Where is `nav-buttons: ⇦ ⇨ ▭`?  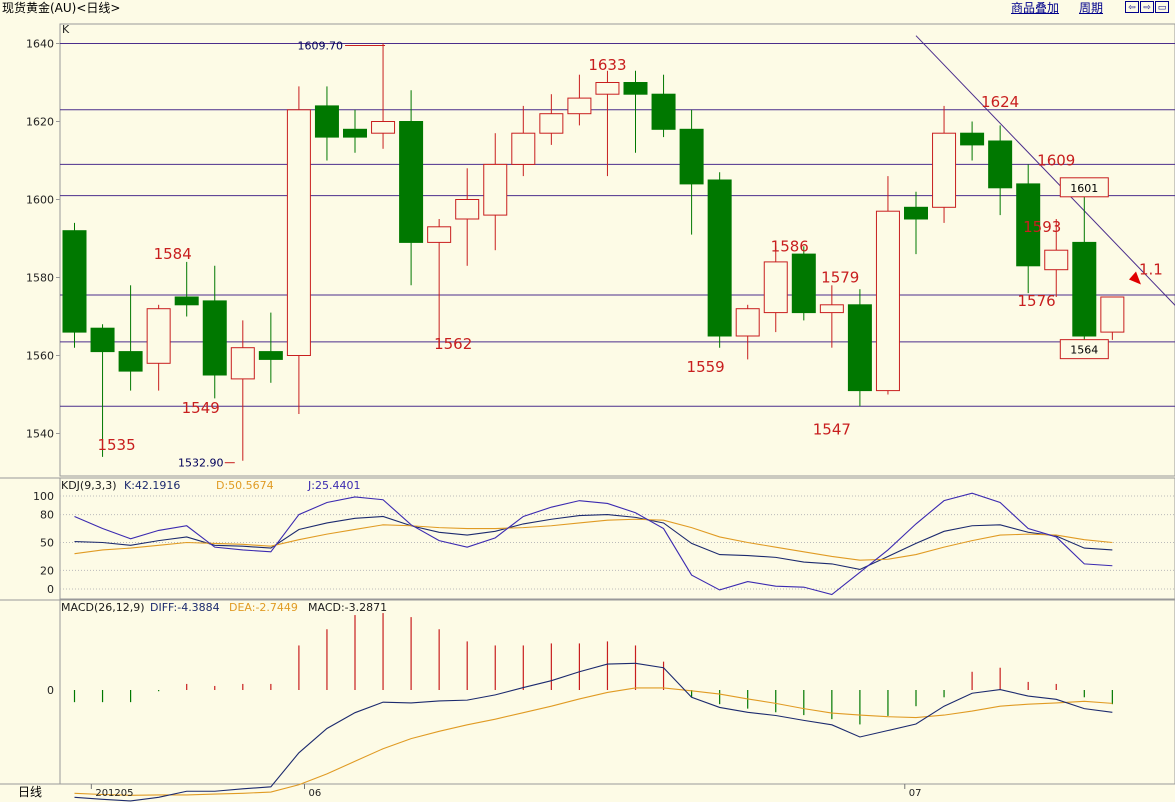
nav-buttons: ⇦ ⇨ ▭ is located at coordinates (1147, 8).